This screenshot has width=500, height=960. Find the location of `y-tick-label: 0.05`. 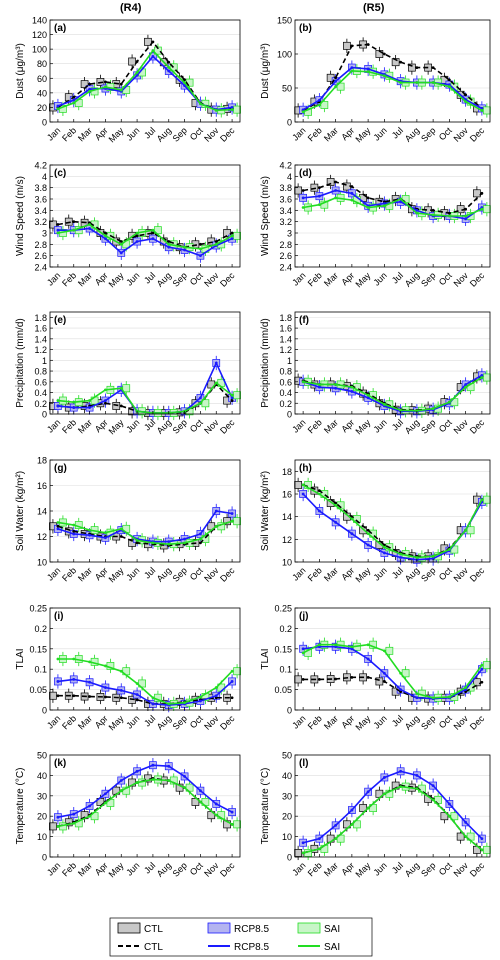

y-tick-label: 0.05 is located at coordinates (283, 690).